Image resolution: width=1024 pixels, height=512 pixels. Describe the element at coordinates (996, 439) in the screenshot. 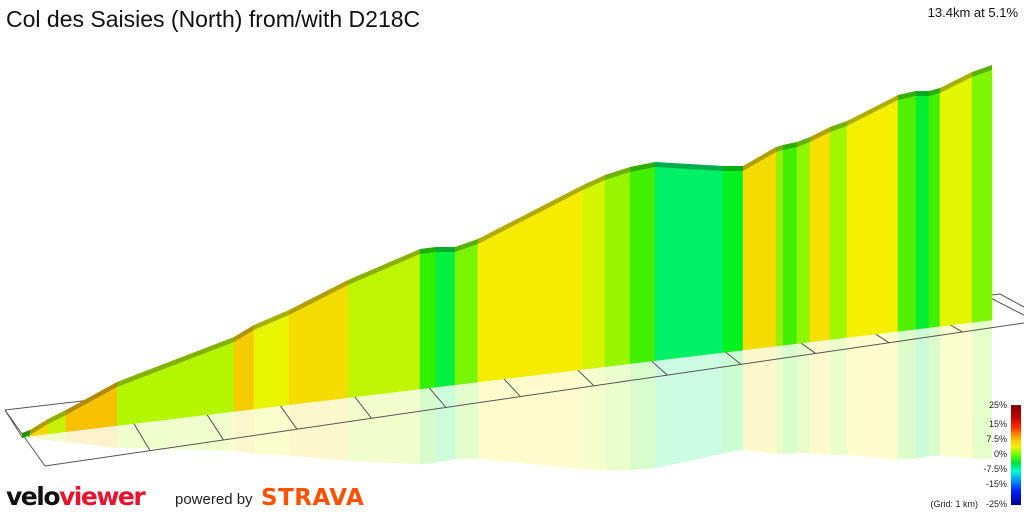

I see `legend-label: 7.5%` at that location.